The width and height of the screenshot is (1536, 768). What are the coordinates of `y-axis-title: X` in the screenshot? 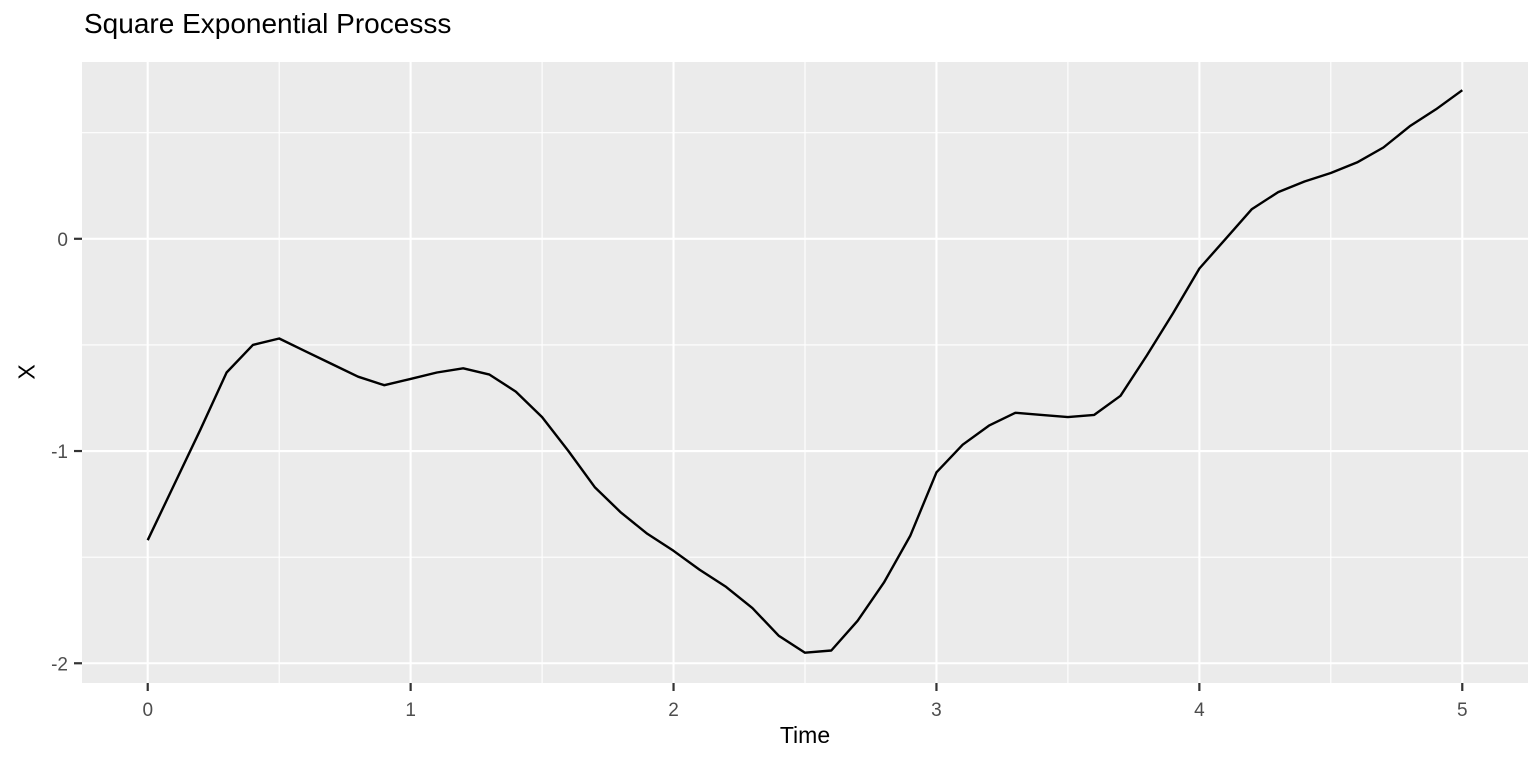 It's located at (26, 372).